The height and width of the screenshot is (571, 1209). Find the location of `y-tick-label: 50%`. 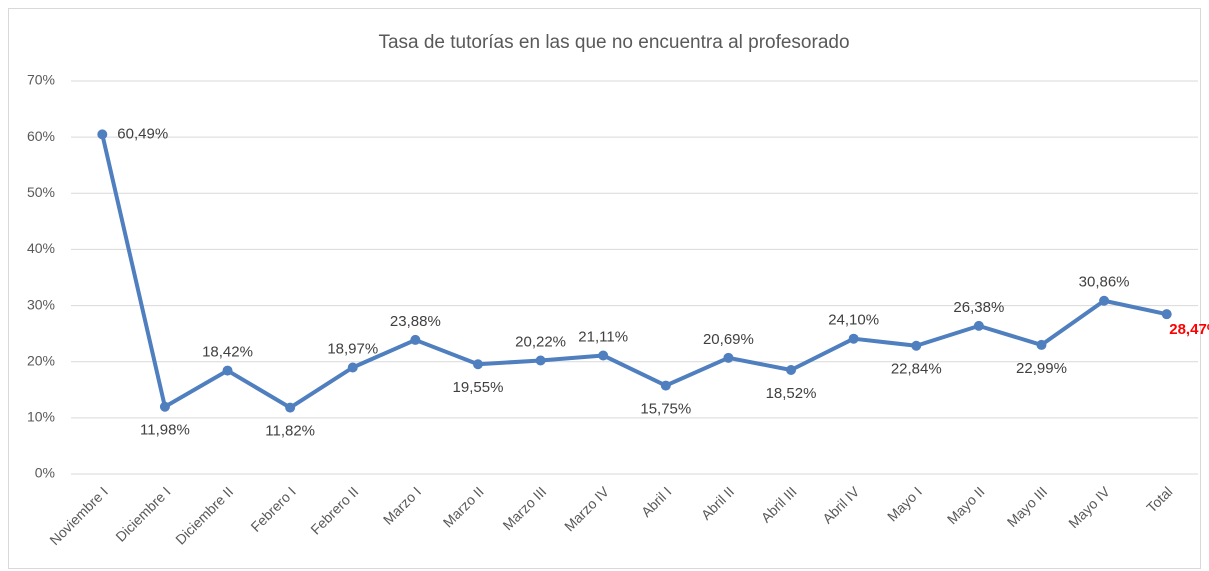

y-tick-label: 50% is located at coordinates (41, 192).